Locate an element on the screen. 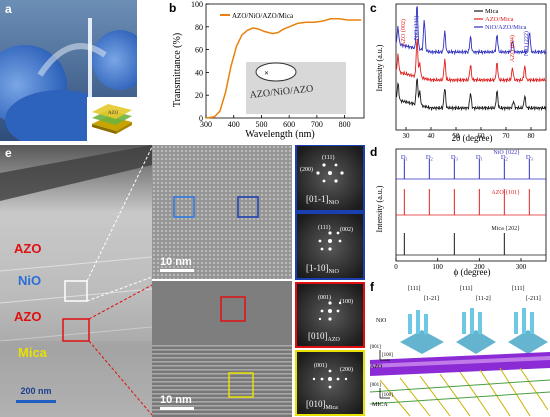 The image size is (550, 417). dir-2: [1-21] is located at coordinates (431, 299).